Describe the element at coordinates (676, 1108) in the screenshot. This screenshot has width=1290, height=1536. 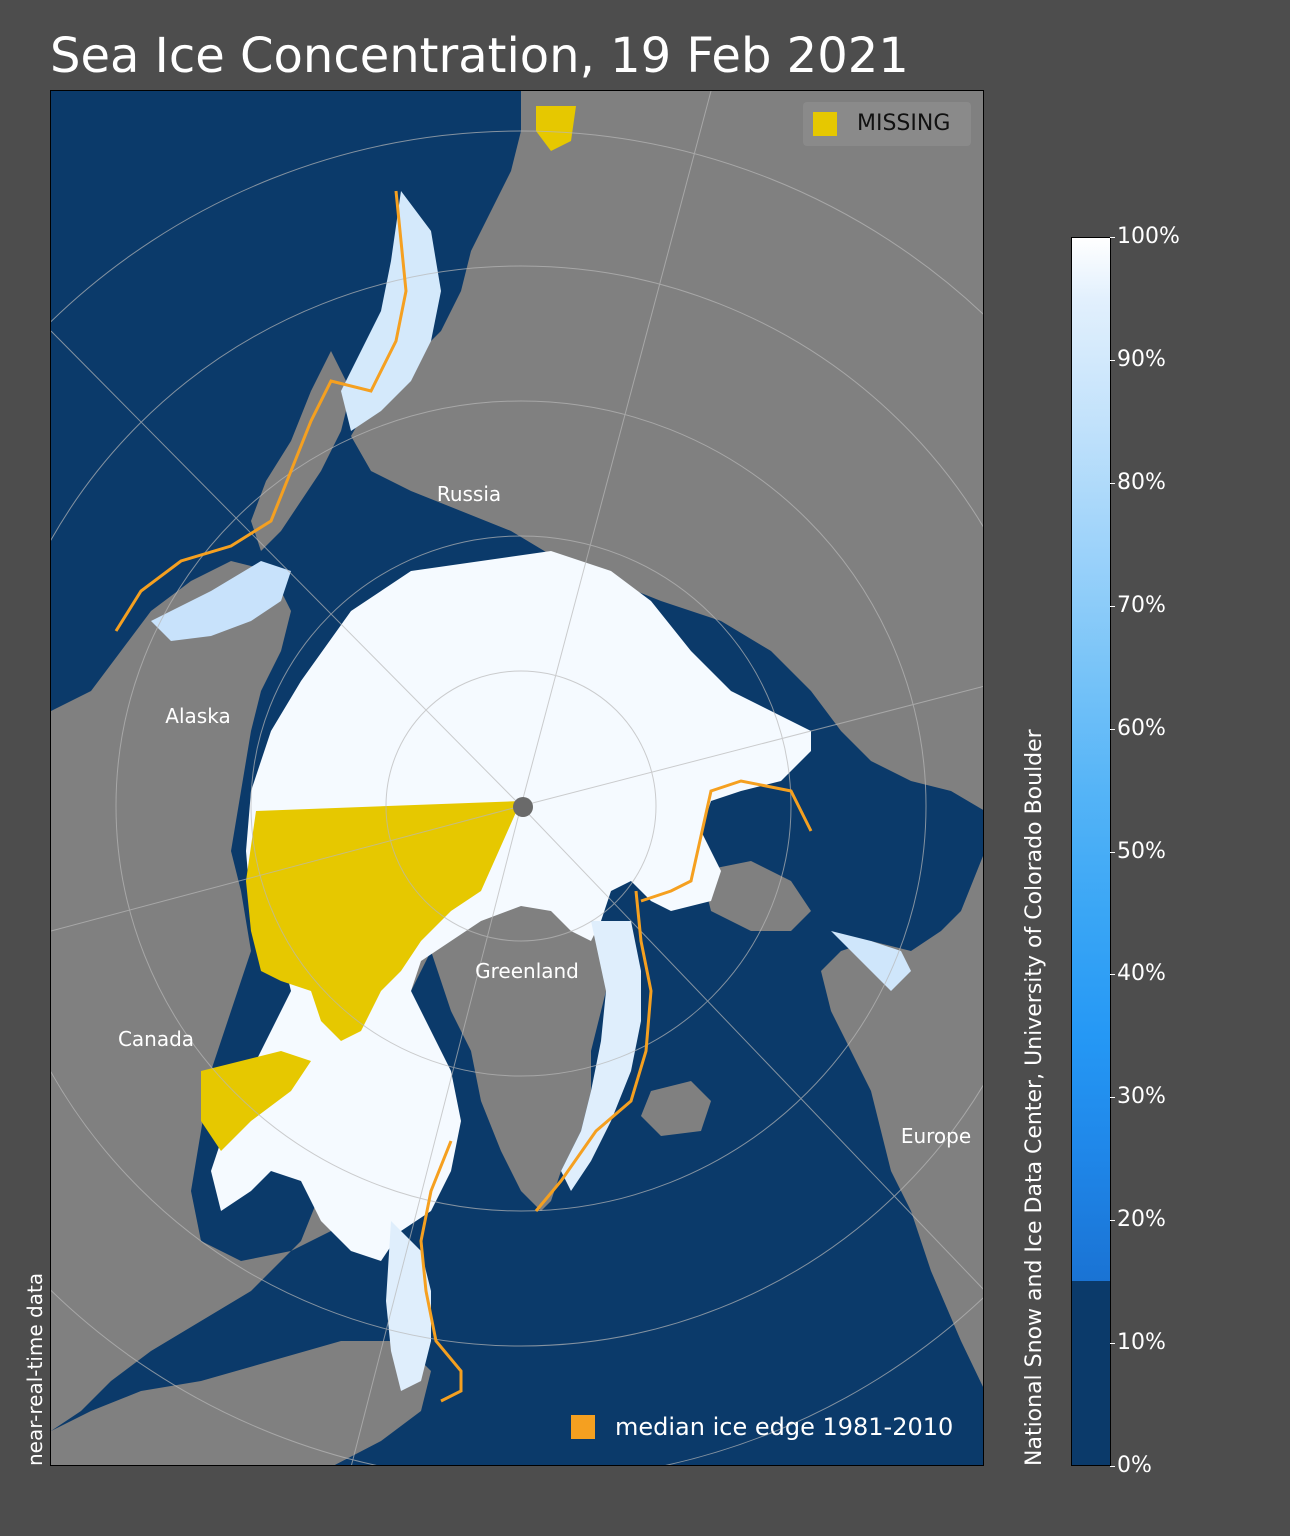
I see `land-iceland` at that location.